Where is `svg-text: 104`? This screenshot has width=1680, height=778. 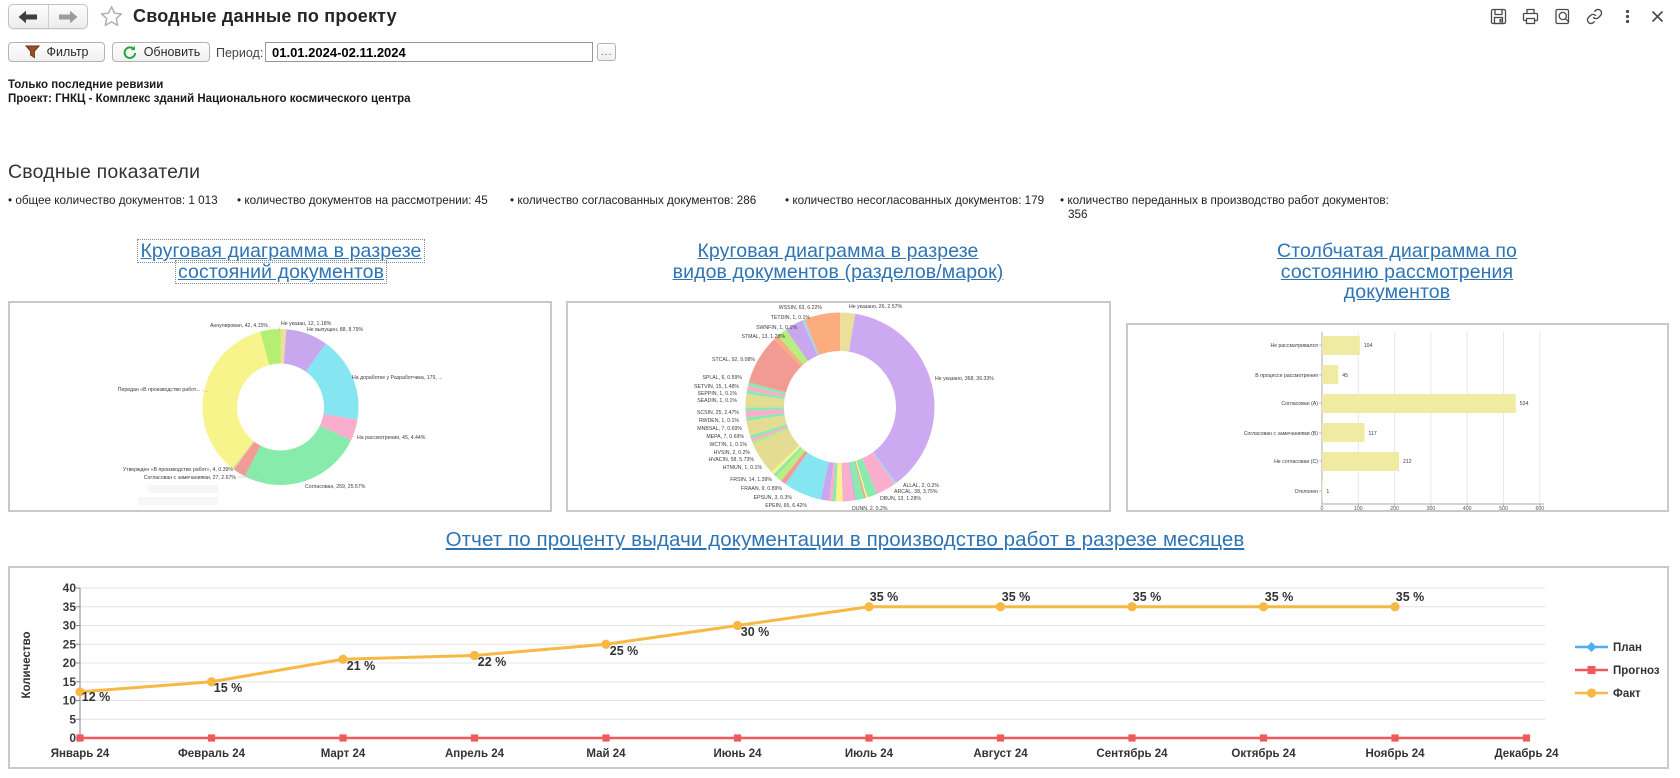
svg-text: 104 is located at coordinates (1368, 346).